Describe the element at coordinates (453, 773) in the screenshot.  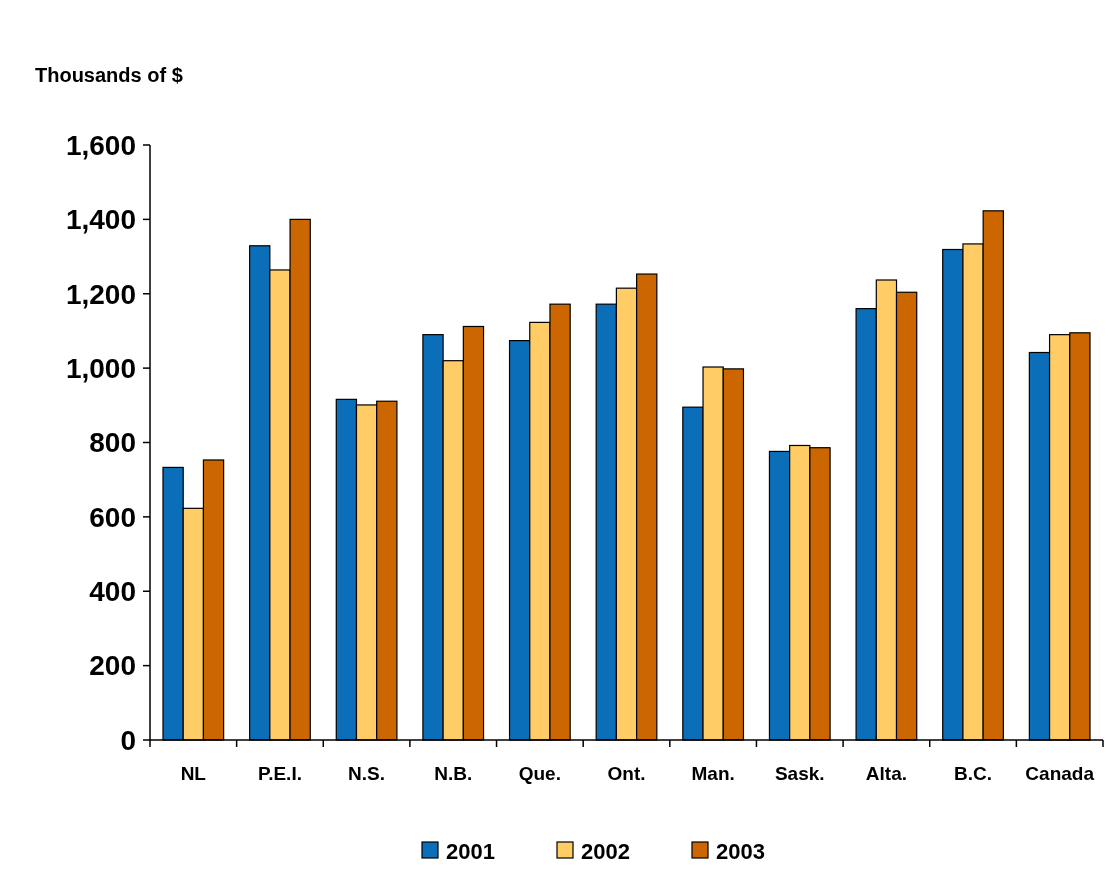
I see `x-tick-label: N.B.` at that location.